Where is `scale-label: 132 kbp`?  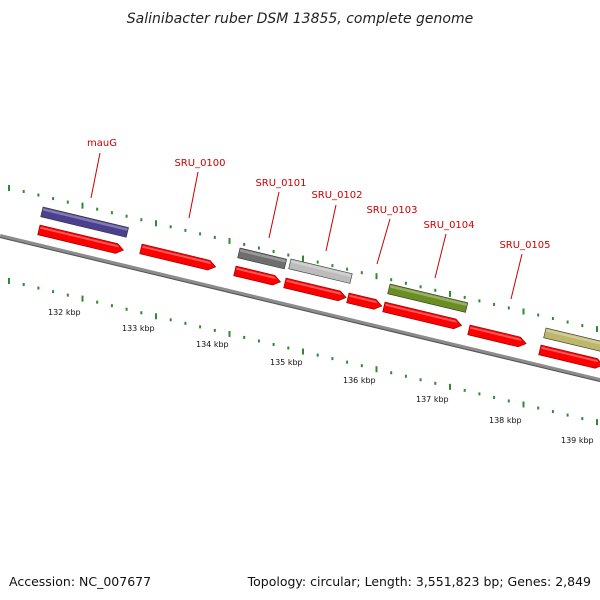
scale-label: 132 kbp is located at coordinates (64, 312).